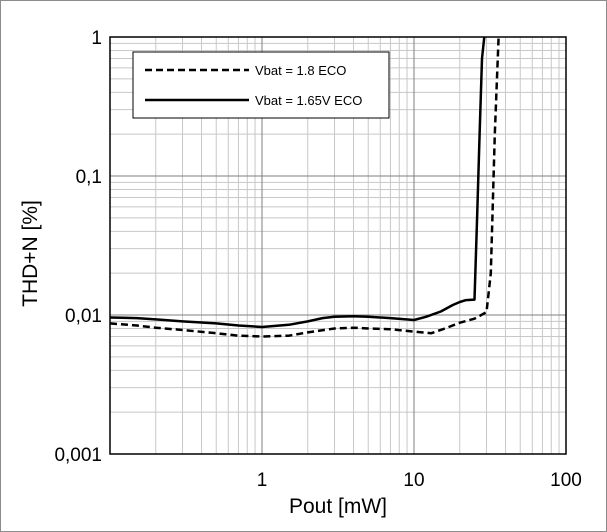 The height and width of the screenshot is (532, 607). I want to click on y-tick-label: 1, so click(96, 38).